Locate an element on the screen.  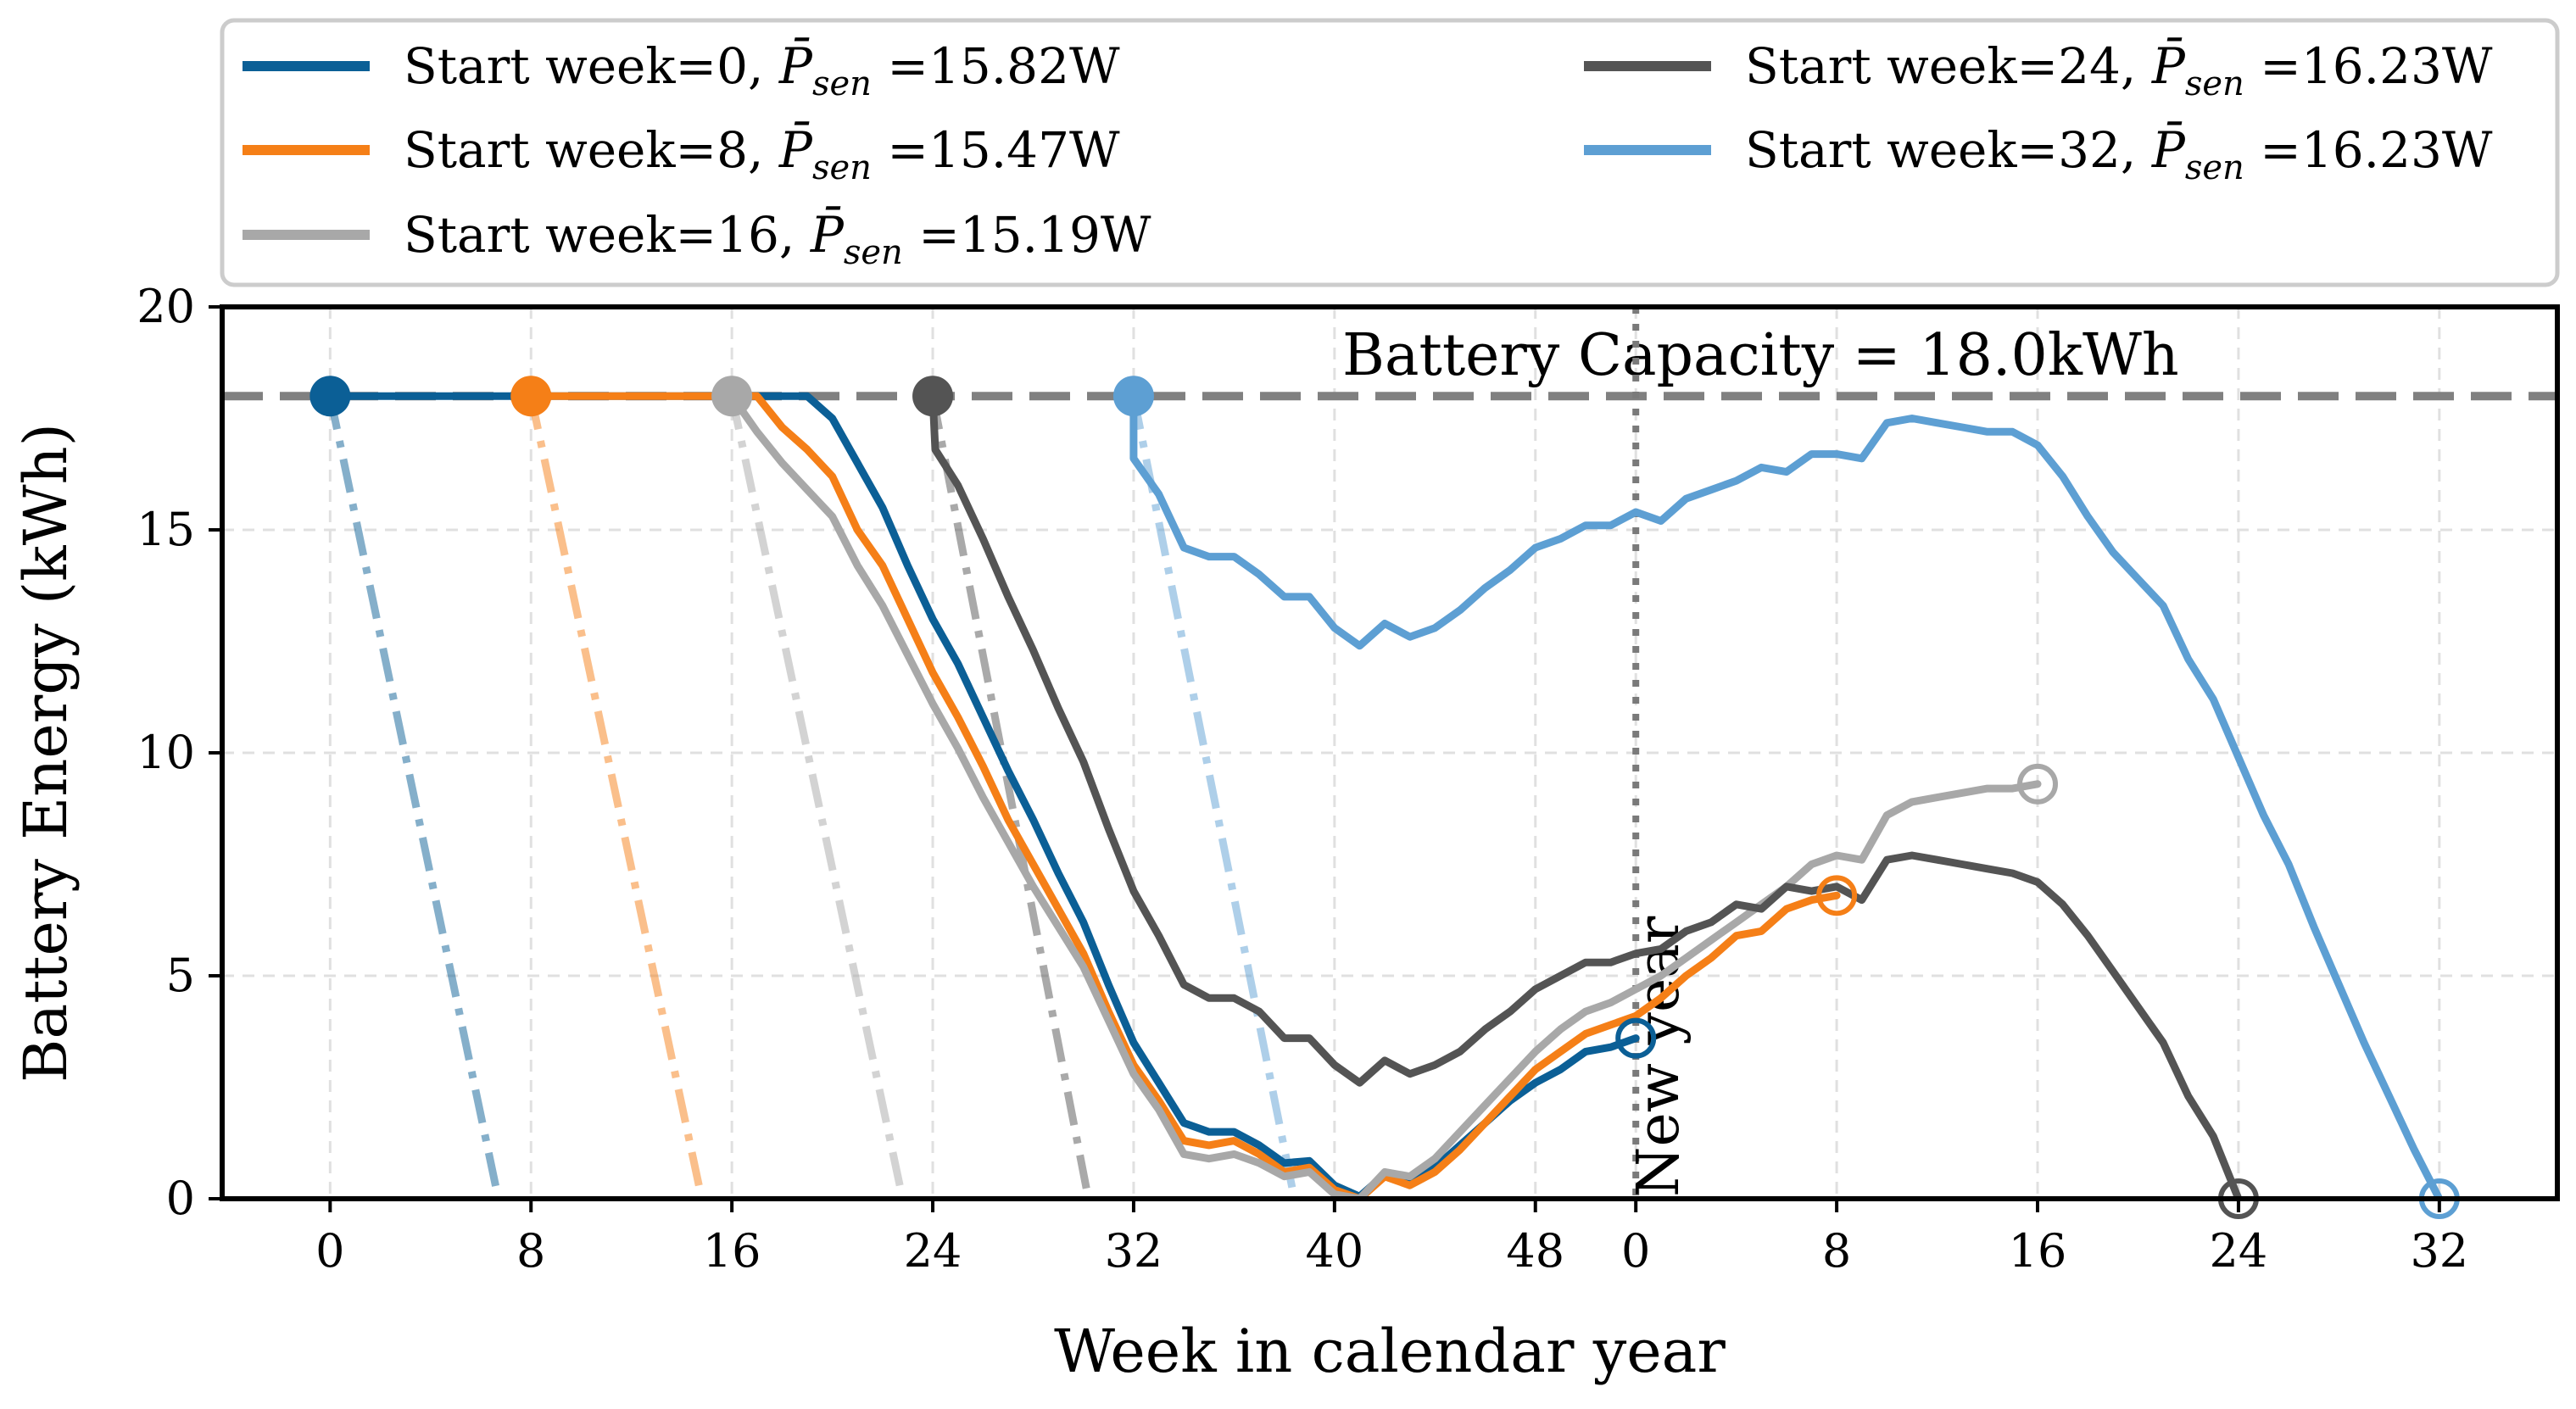
capacity-label: Battery Capacity = 18.0kWh is located at coordinates (1760, 355).